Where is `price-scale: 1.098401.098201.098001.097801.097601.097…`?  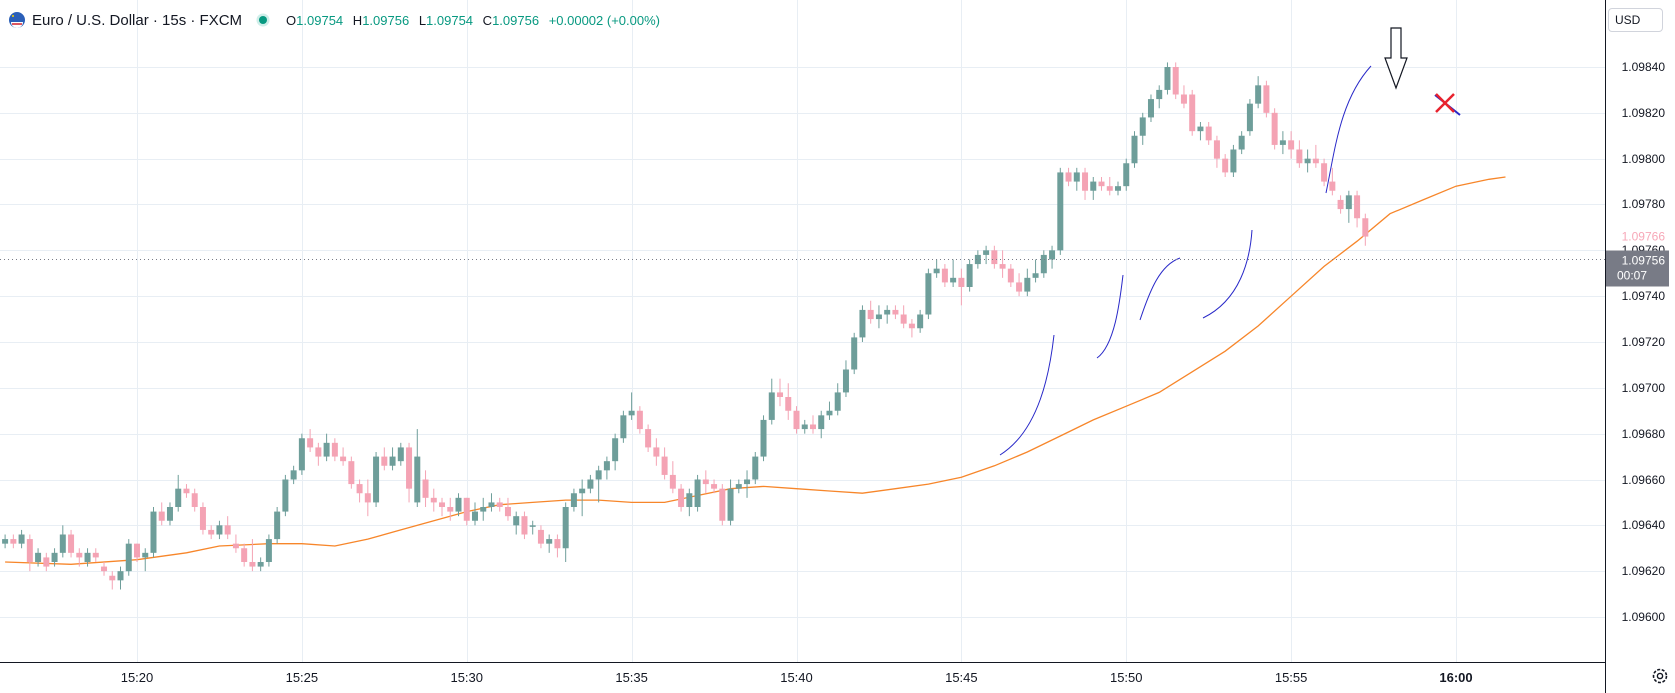 price-scale: 1.098401.098201.098001.097801.097601.097… is located at coordinates (1644, 342).